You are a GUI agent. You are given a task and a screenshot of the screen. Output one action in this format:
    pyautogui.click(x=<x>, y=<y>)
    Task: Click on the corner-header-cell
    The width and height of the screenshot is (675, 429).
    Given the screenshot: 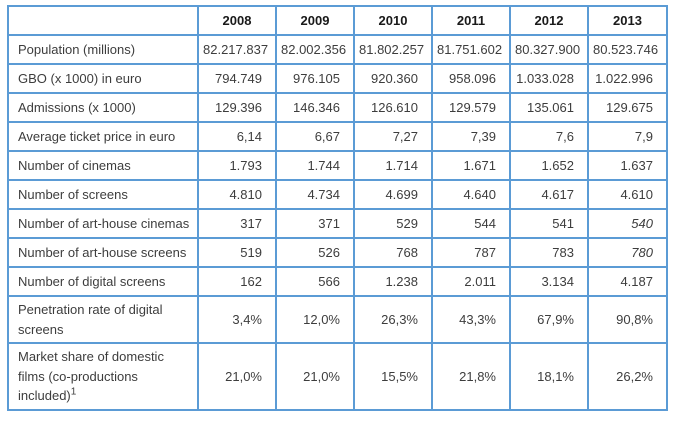 What is the action you would take?
    pyautogui.click(x=103, y=20)
    